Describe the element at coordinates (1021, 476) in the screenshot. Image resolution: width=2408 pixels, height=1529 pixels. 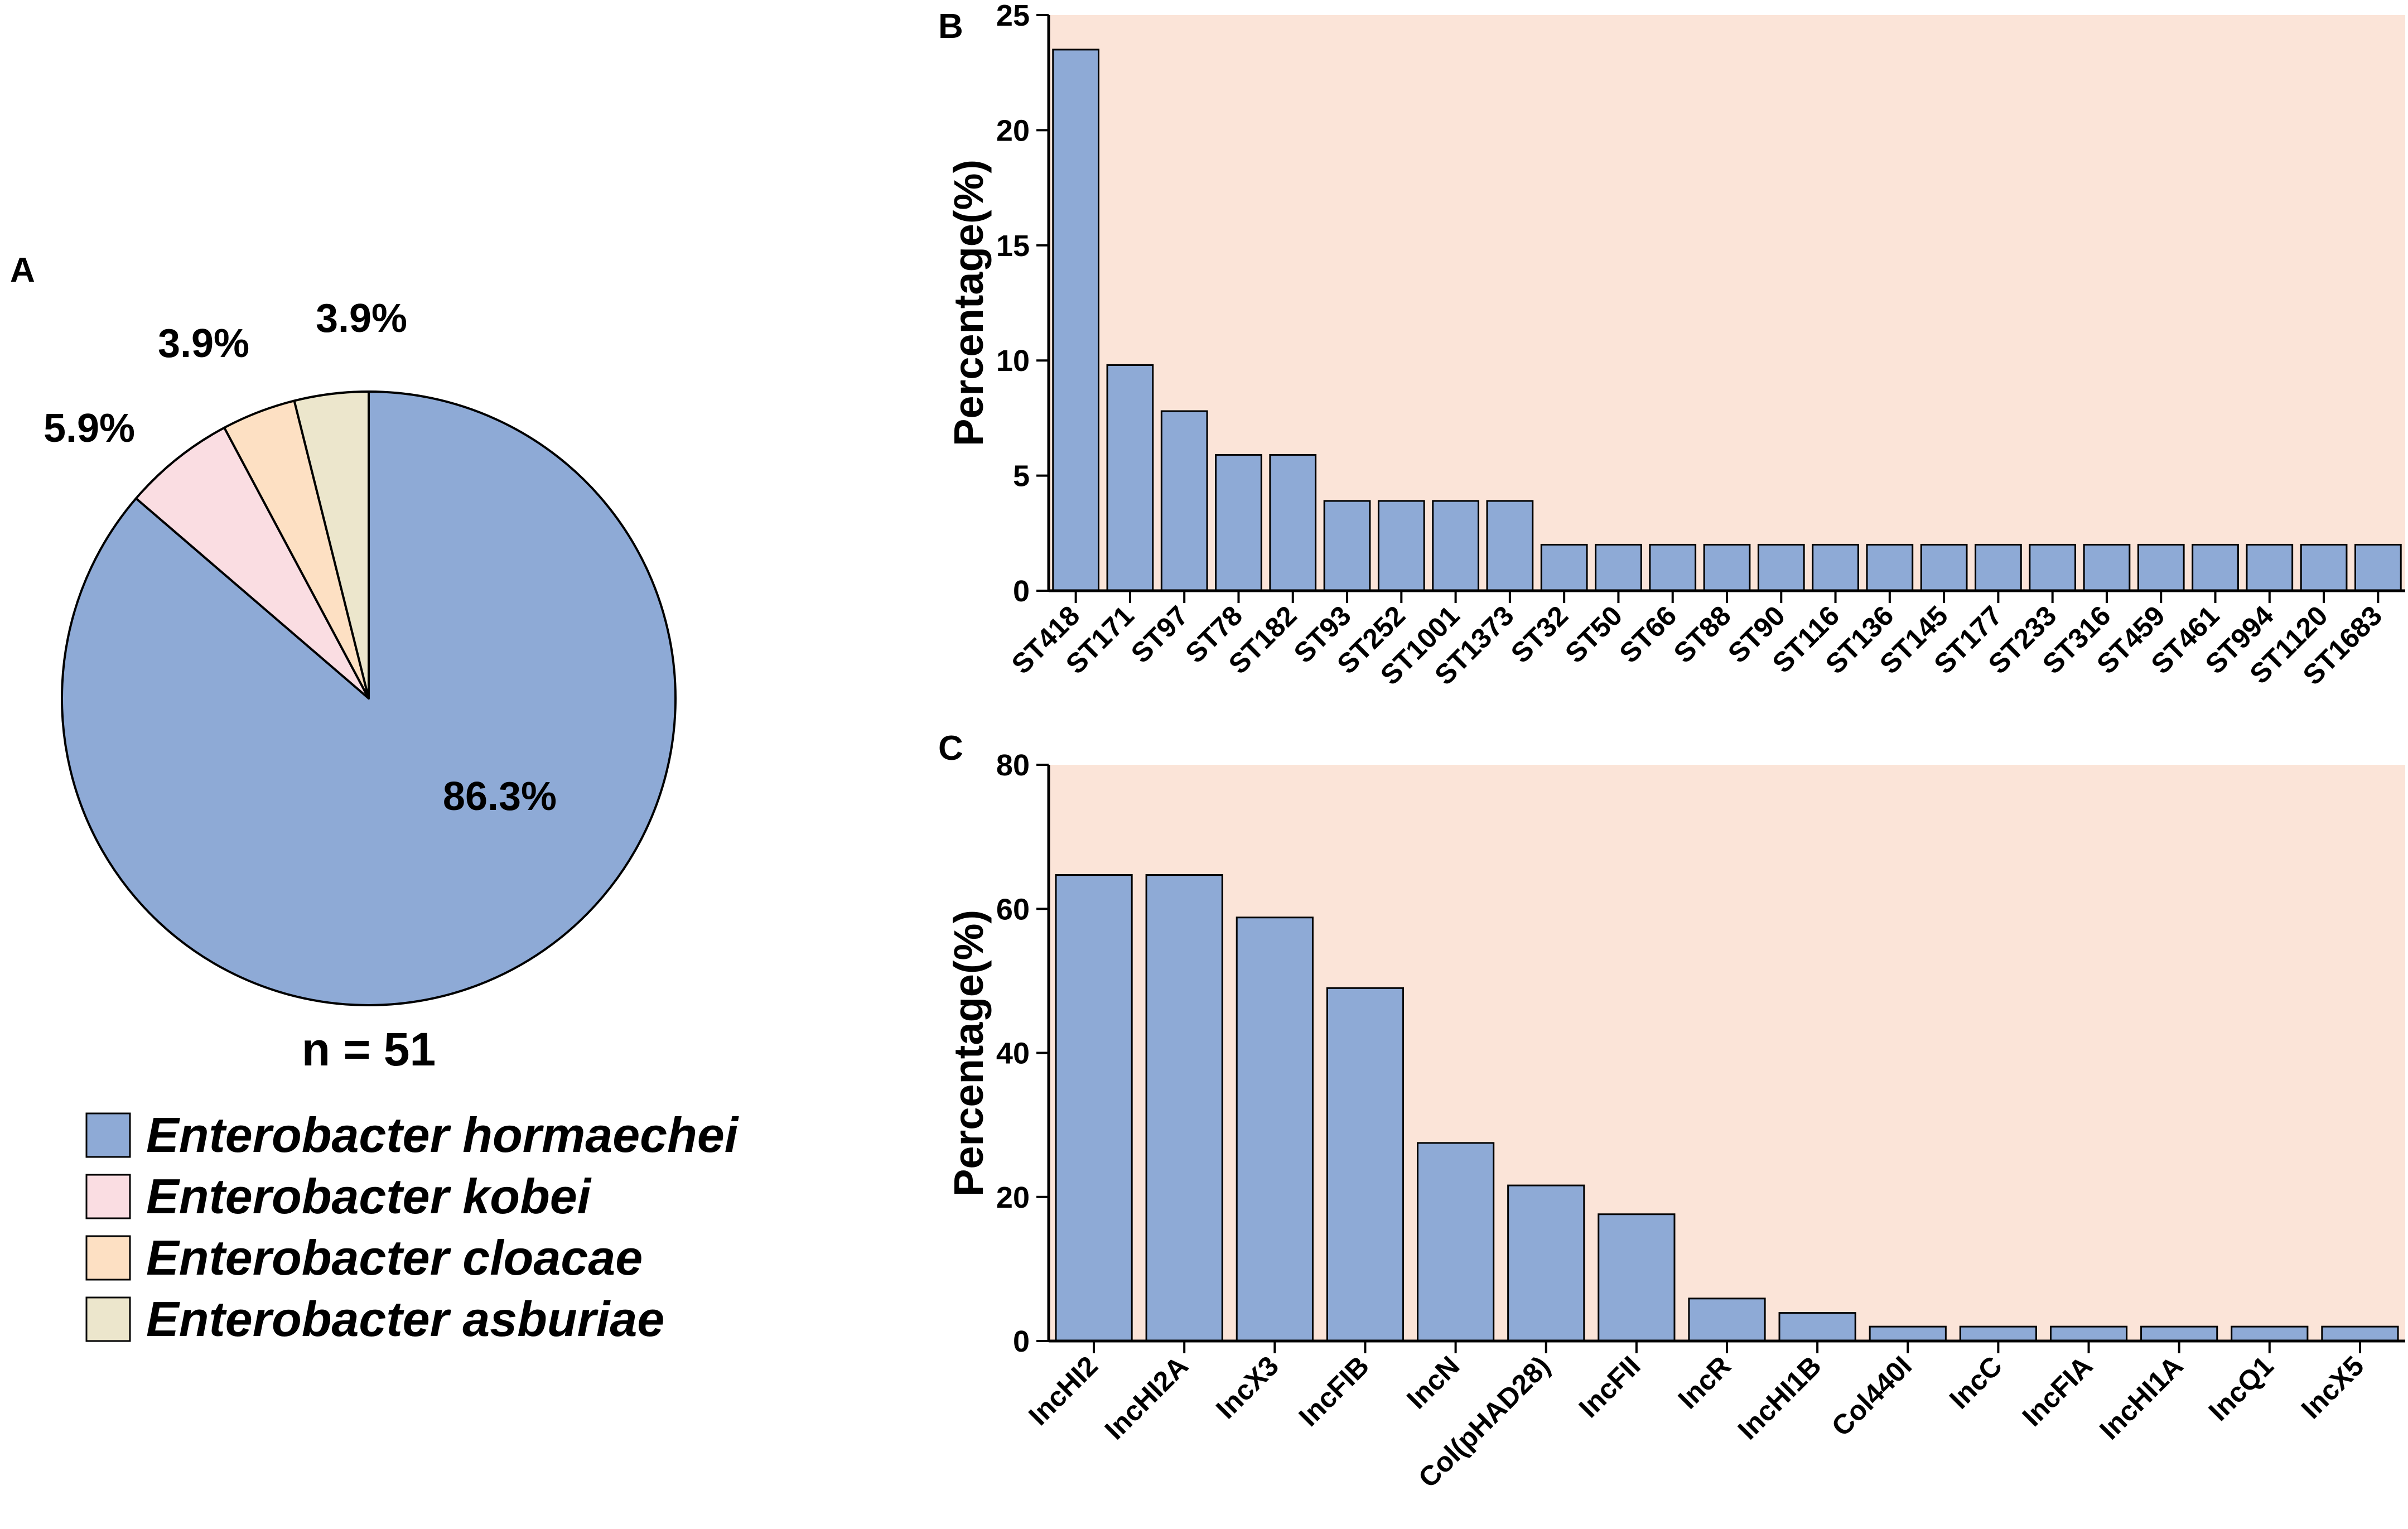
I see `y-tick-label: 5` at that location.